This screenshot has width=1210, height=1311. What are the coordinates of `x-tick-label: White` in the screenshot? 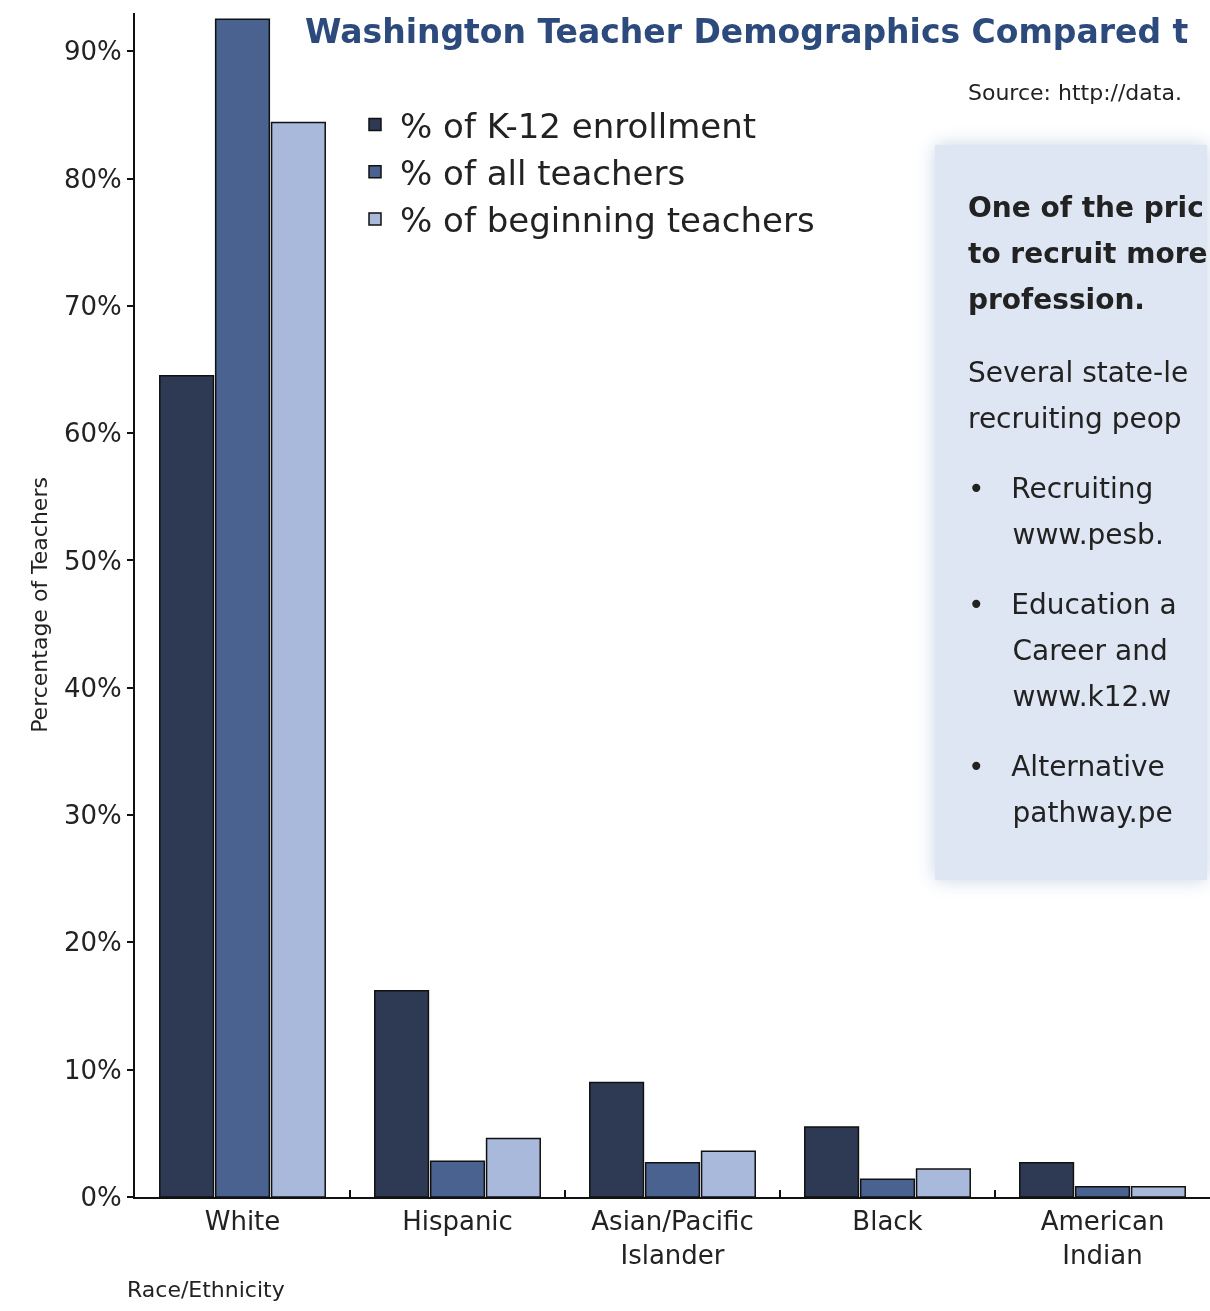 It's located at (242, 1221).